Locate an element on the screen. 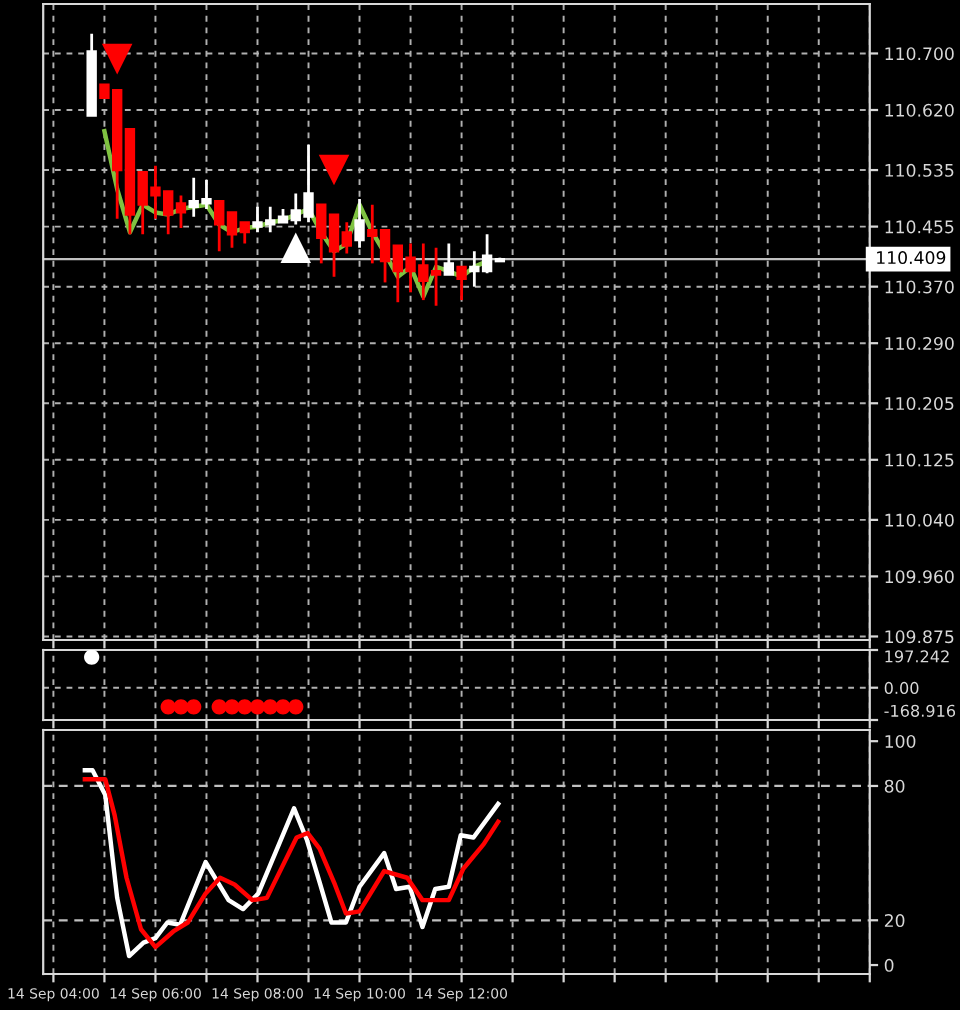 The width and height of the screenshot is (960, 1010). y-tick-label: 20 is located at coordinates (894, 921).